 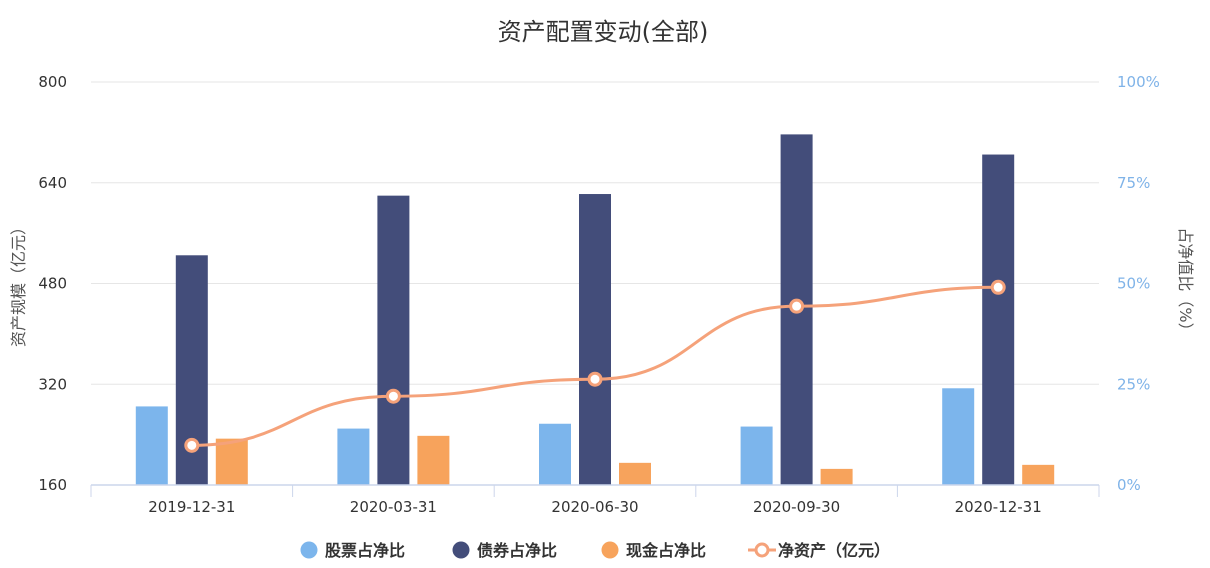 I want to click on right-axis-title: 占净值比（%）, so click(x=1185, y=282).